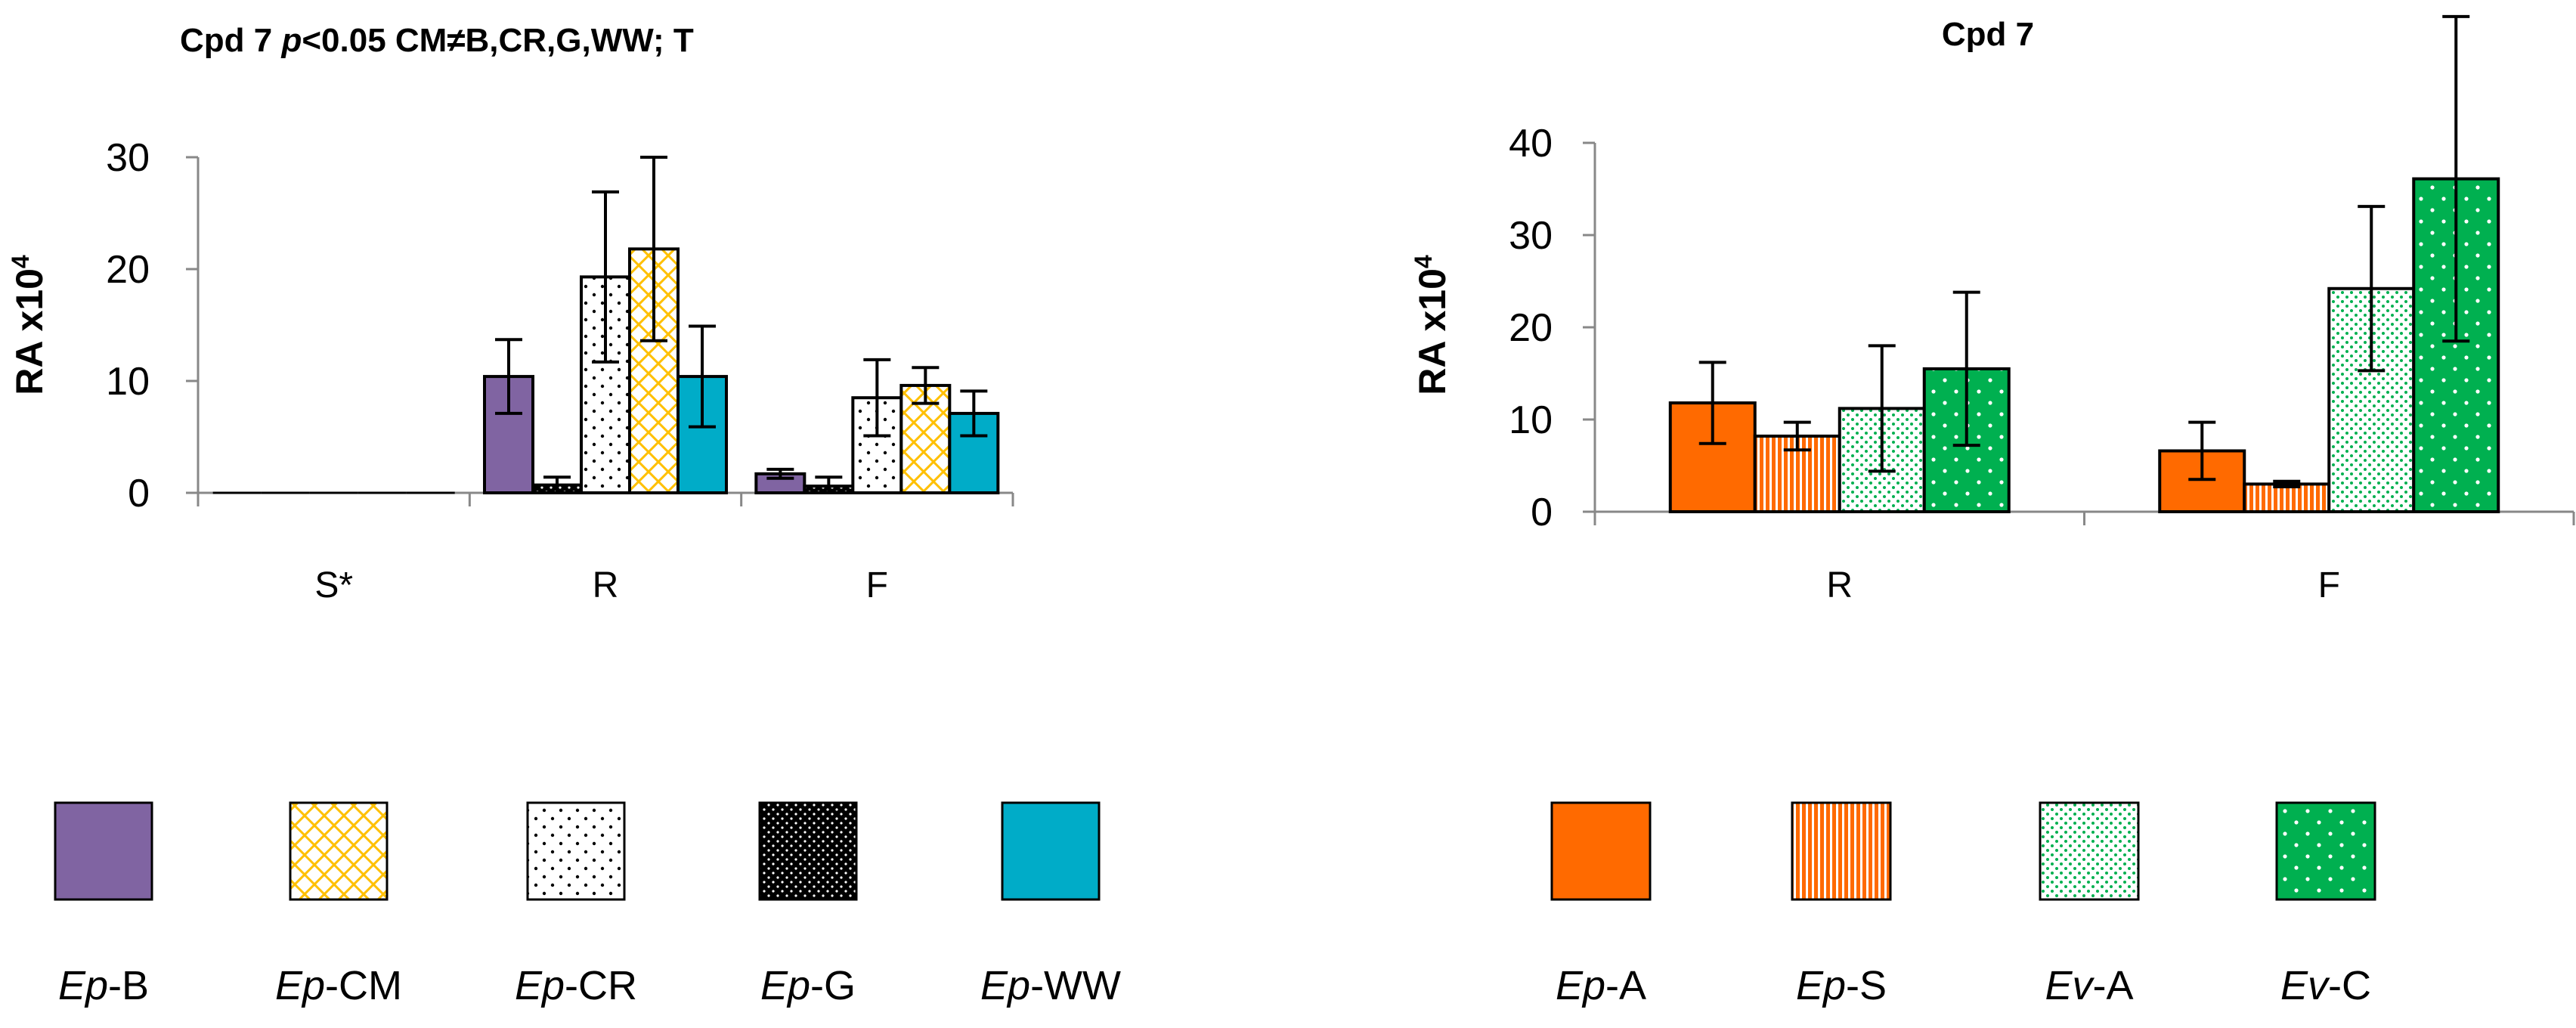 This screenshot has height=1028, width=2576. What do you see at coordinates (2325, 904) in the screenshot?
I see `legend-item: Ev-C` at bounding box center [2325, 904].